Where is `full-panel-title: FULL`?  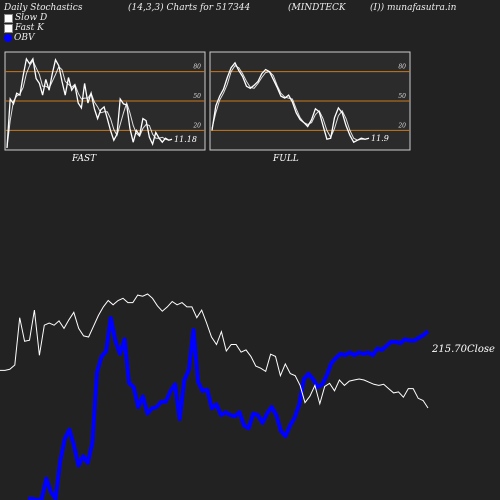
full-panel-title: FULL is located at coordinates (285, 159).